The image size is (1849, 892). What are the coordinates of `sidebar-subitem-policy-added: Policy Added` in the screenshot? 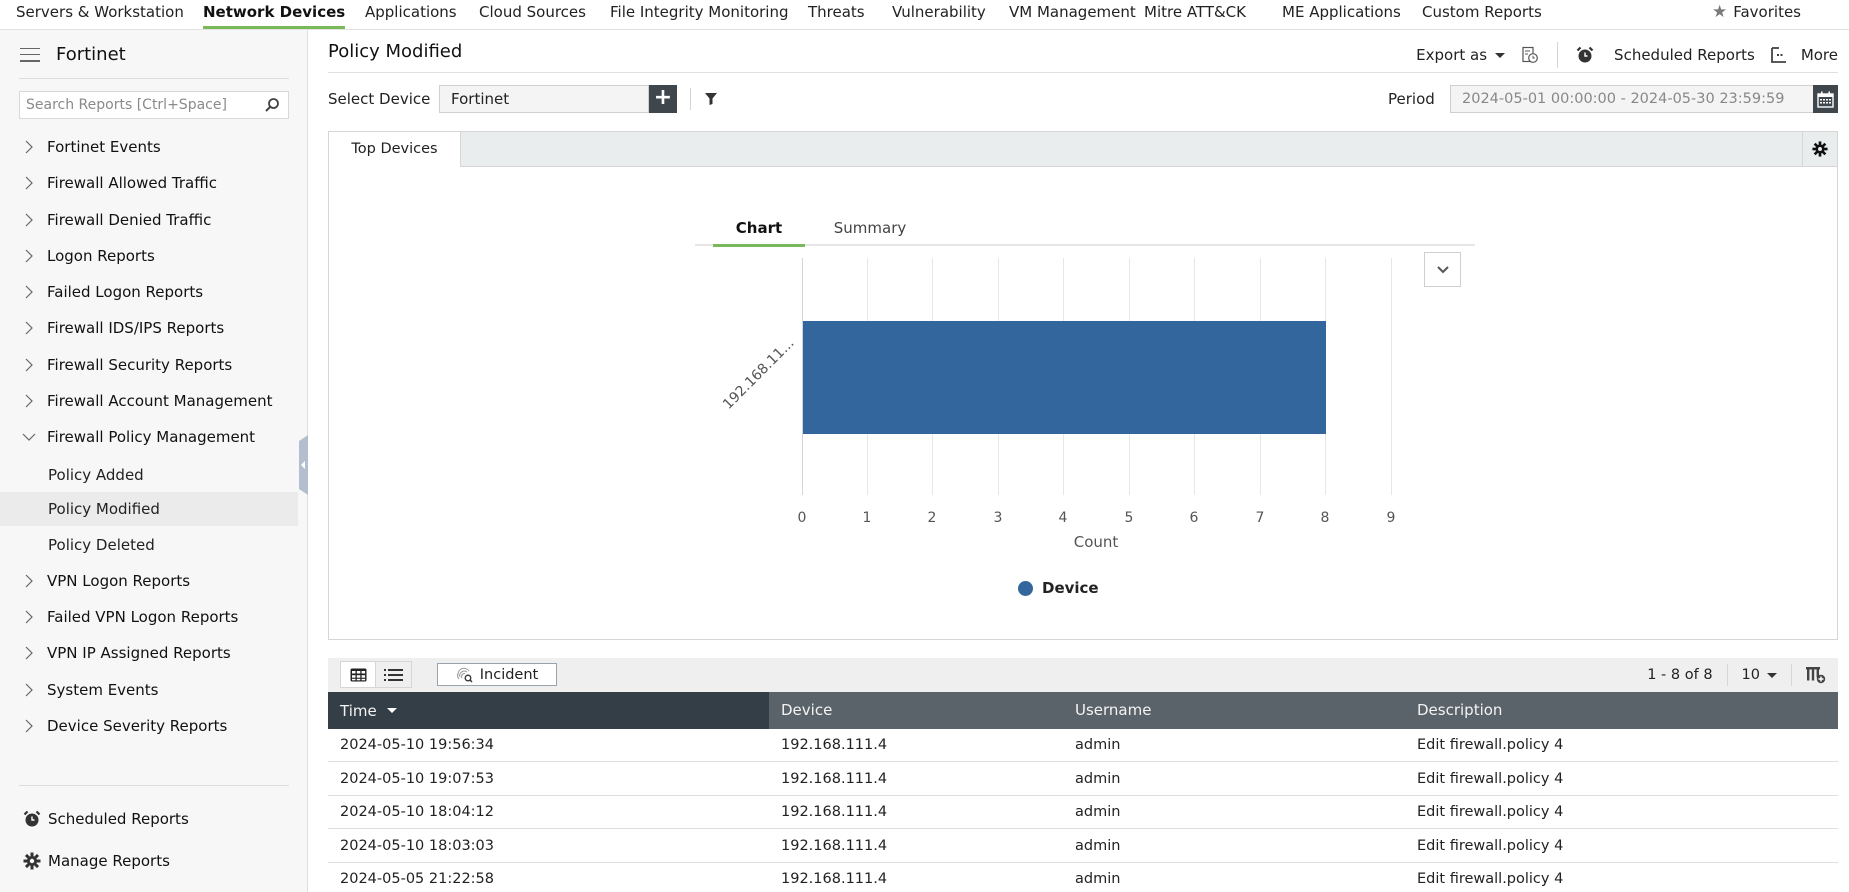 It's located at (149, 475).